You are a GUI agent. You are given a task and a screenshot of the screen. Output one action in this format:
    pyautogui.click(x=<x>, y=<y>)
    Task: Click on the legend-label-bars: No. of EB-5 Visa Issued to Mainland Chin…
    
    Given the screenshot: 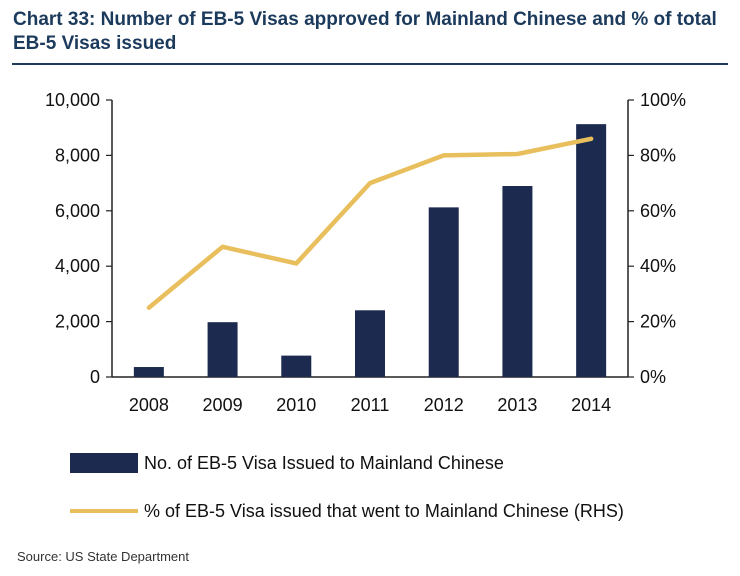 What is the action you would take?
    pyautogui.click(x=324, y=462)
    